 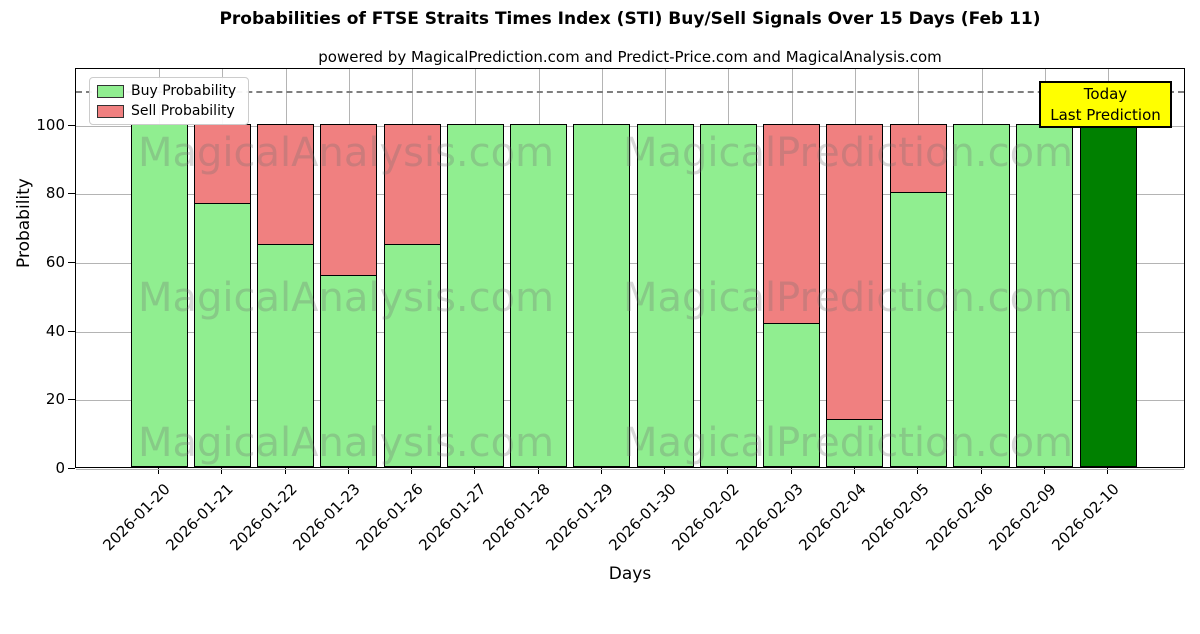 What do you see at coordinates (184, 91) in the screenshot?
I see `legend-label-buy: Buy Probability` at bounding box center [184, 91].